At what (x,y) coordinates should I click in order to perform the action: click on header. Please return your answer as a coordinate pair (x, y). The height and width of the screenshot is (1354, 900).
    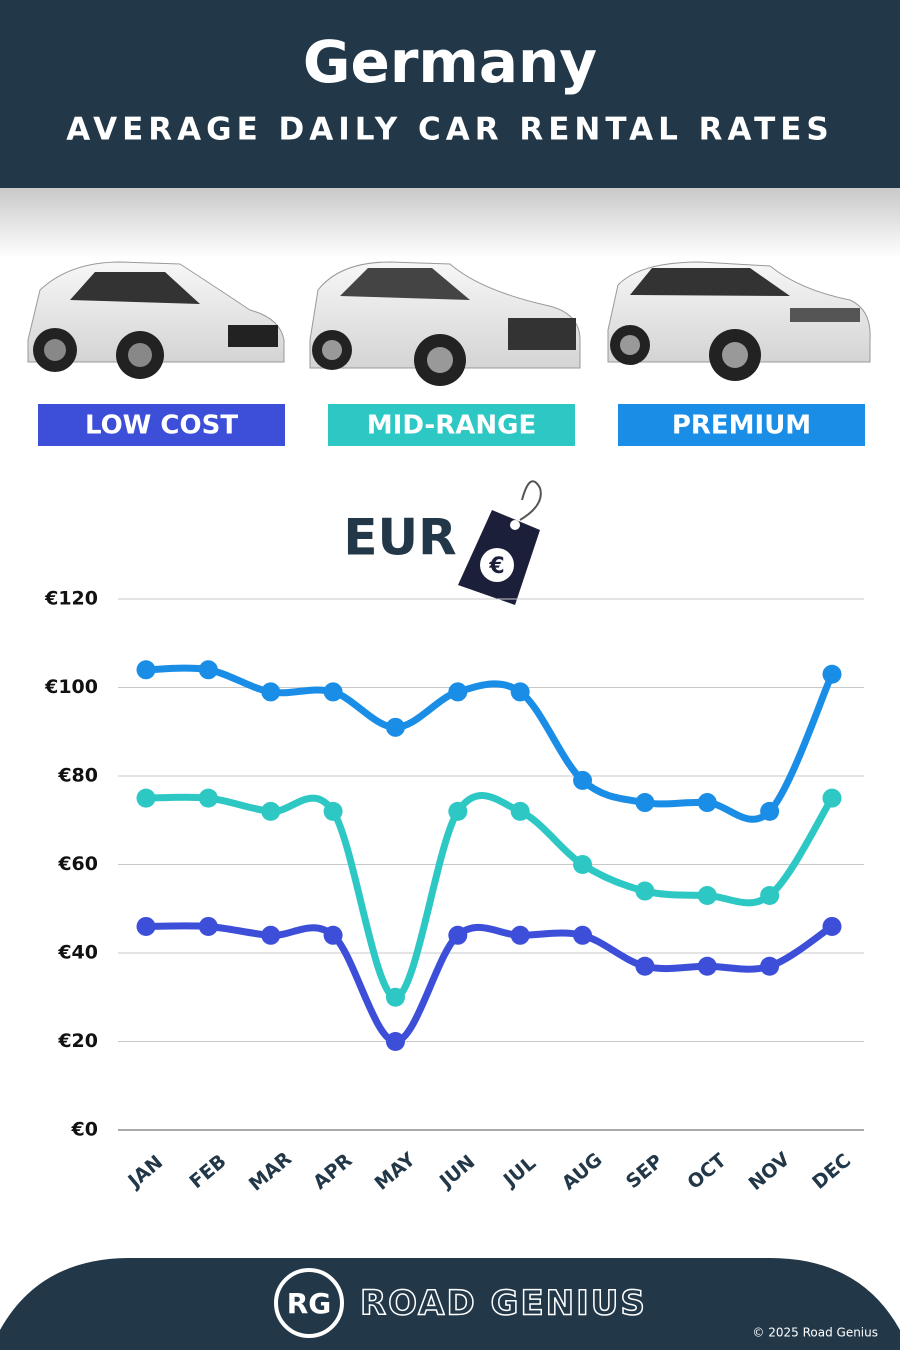
    Looking at the image, I should click on (450, 94).